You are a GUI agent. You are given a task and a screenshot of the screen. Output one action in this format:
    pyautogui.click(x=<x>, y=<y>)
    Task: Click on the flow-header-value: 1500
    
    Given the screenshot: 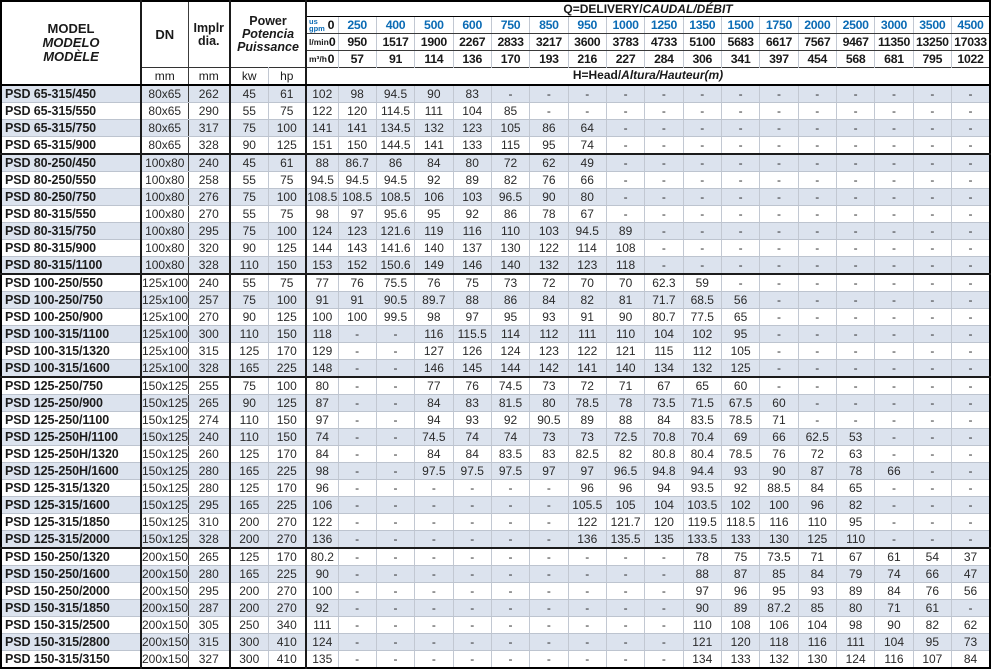 What is the action you would take?
    pyautogui.click(x=741, y=25)
    